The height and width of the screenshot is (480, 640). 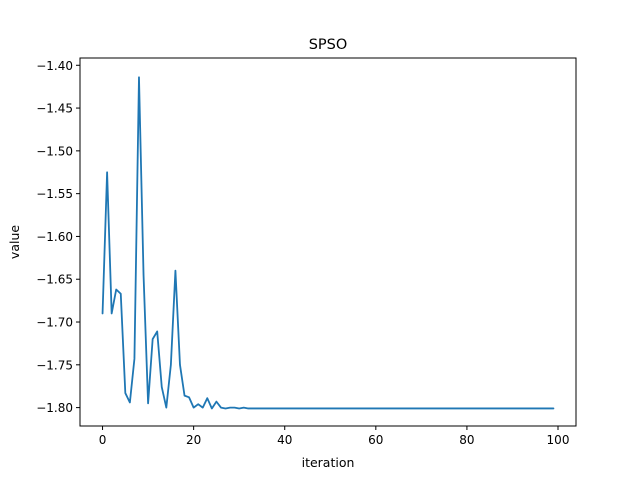 I want to click on y-tick-label: −1.70, so click(x=54, y=323).